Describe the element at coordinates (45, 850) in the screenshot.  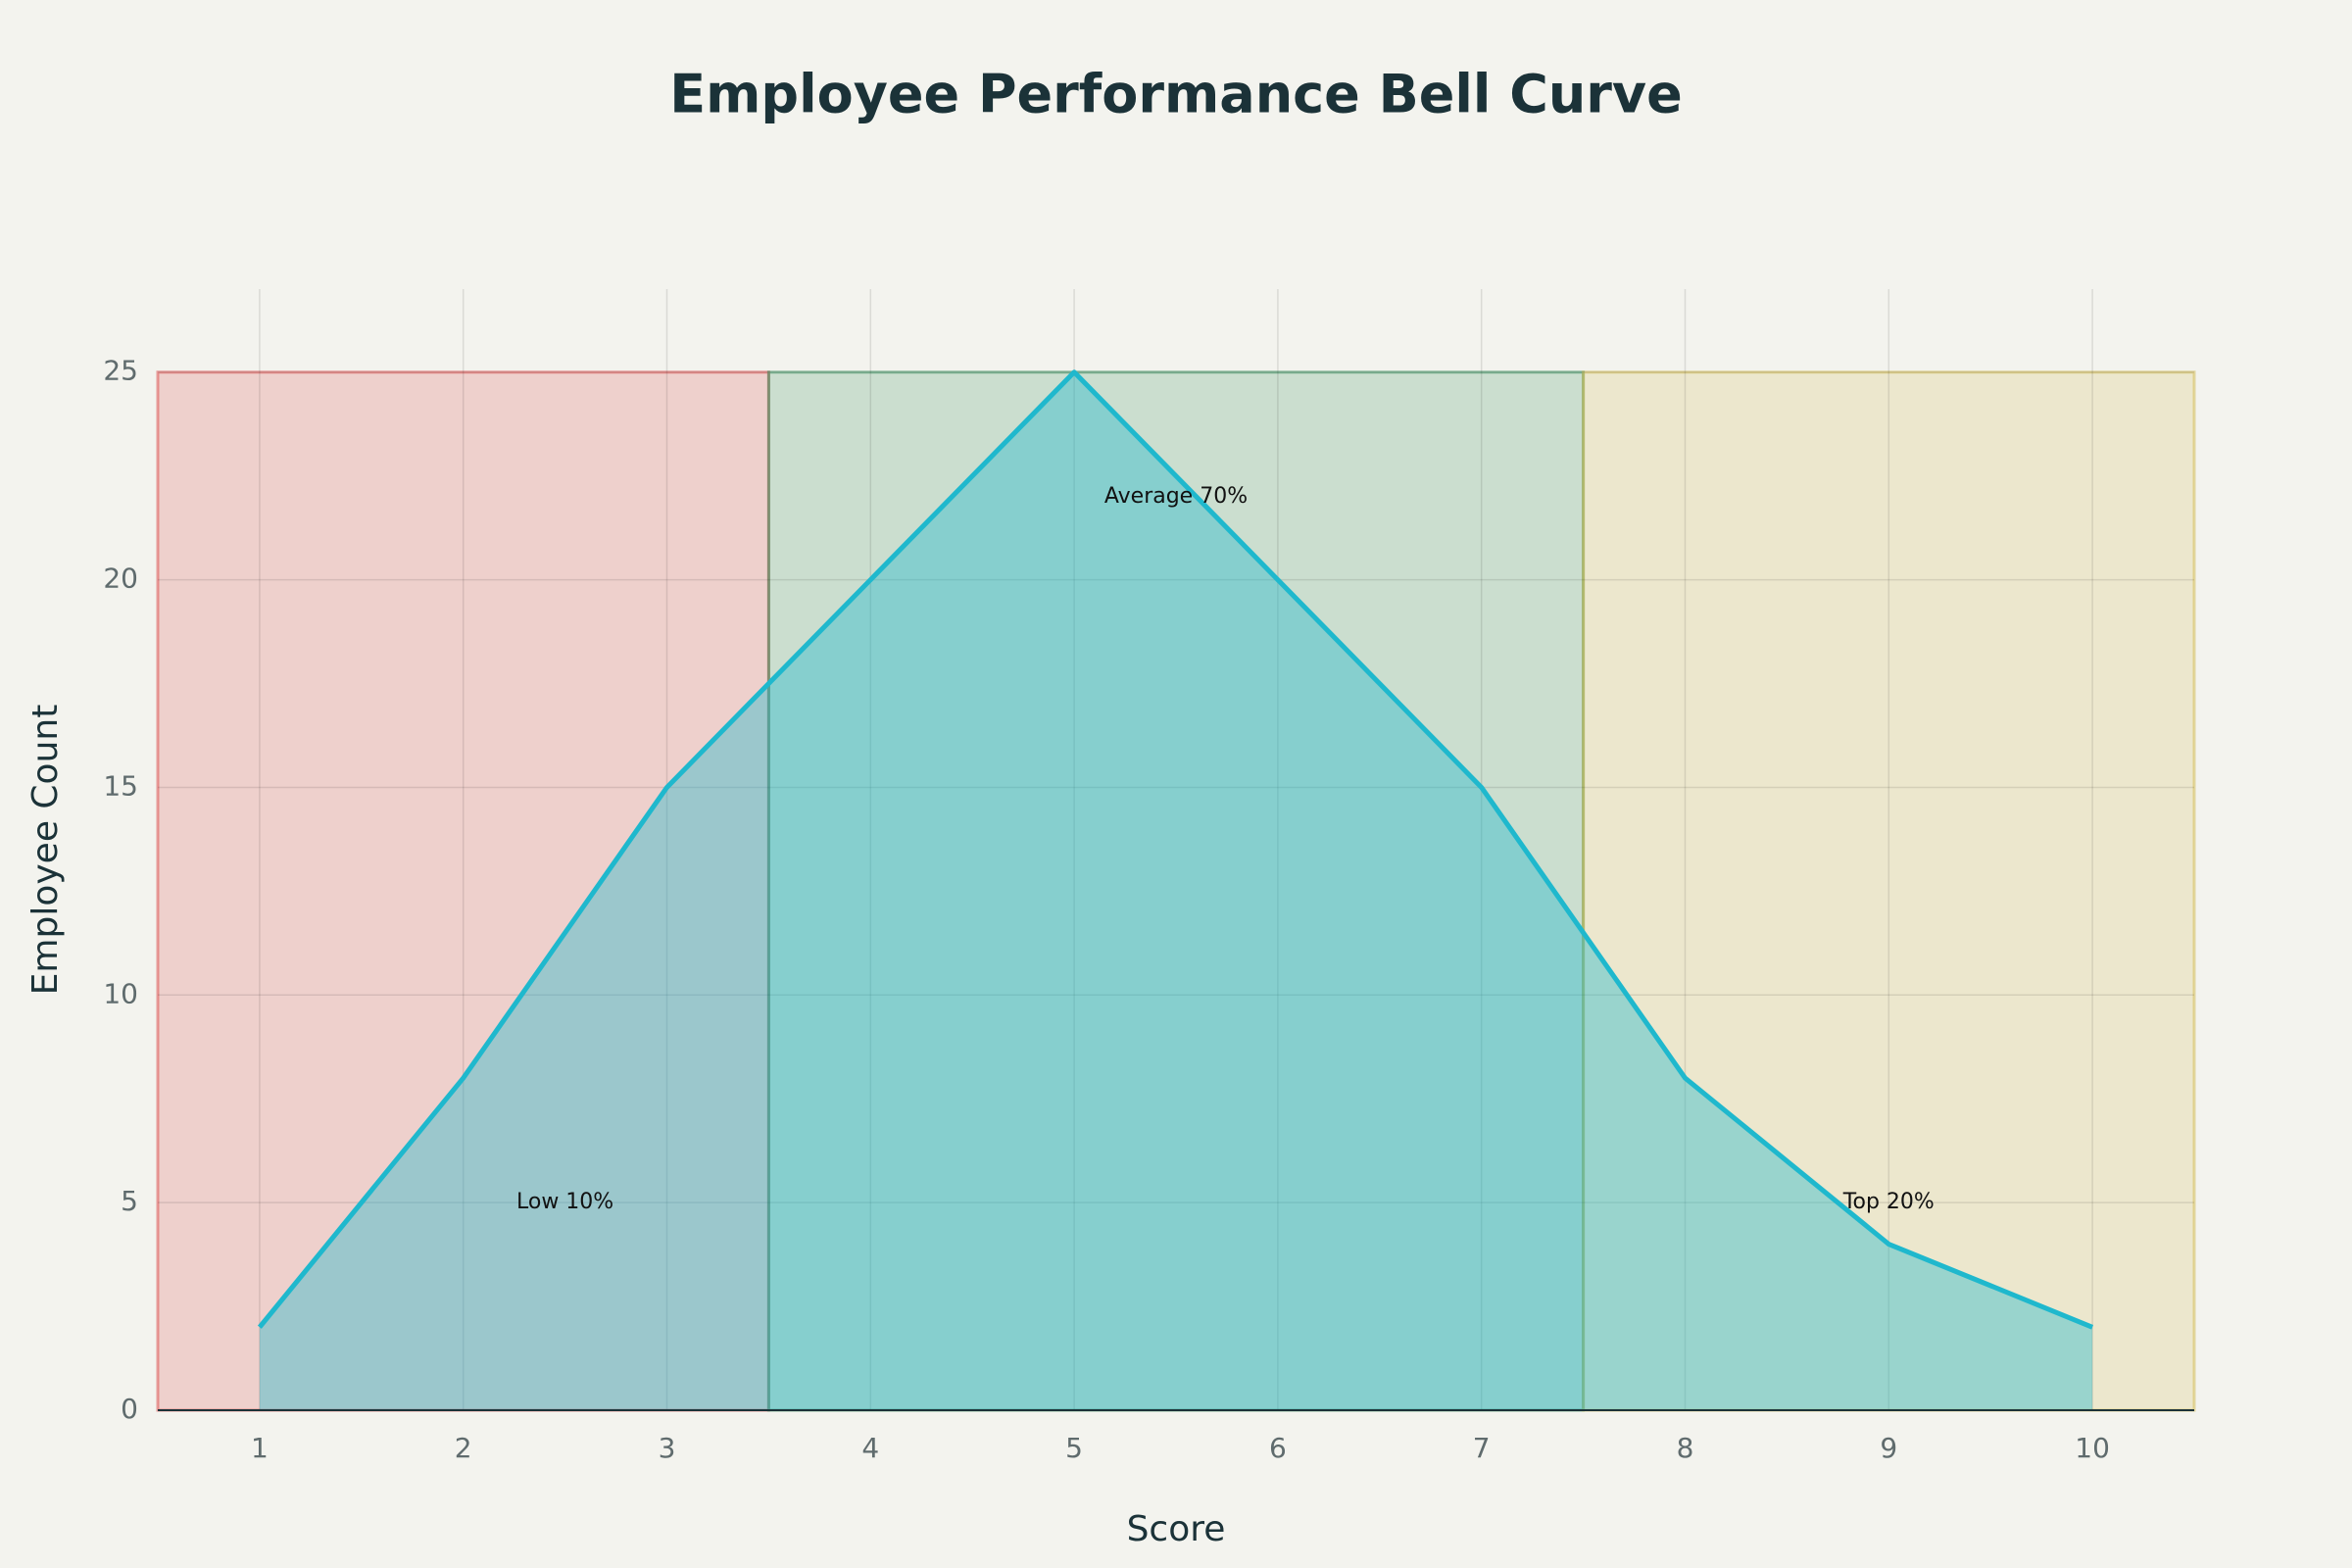
I see `y-axis-title: Employee Count` at that location.